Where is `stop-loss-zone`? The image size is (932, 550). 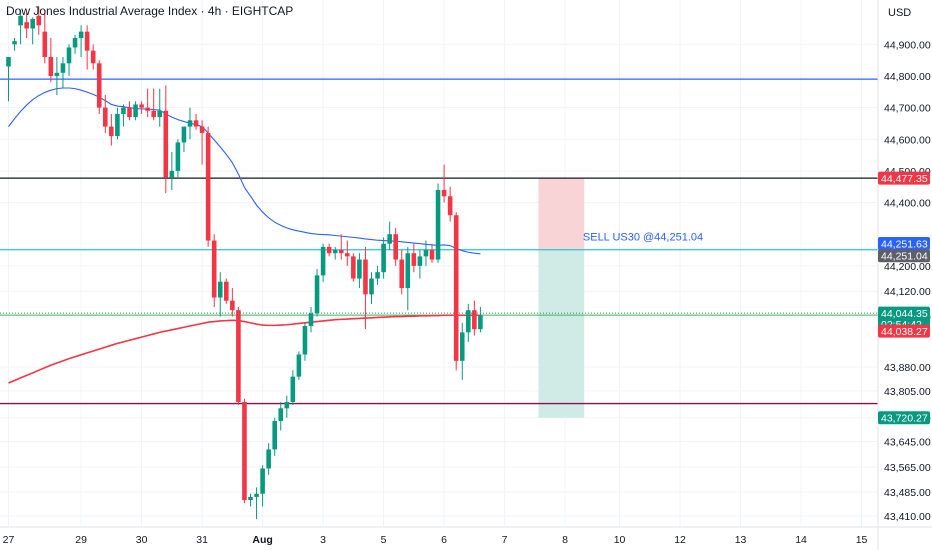 stop-loss-zone is located at coordinates (561, 214).